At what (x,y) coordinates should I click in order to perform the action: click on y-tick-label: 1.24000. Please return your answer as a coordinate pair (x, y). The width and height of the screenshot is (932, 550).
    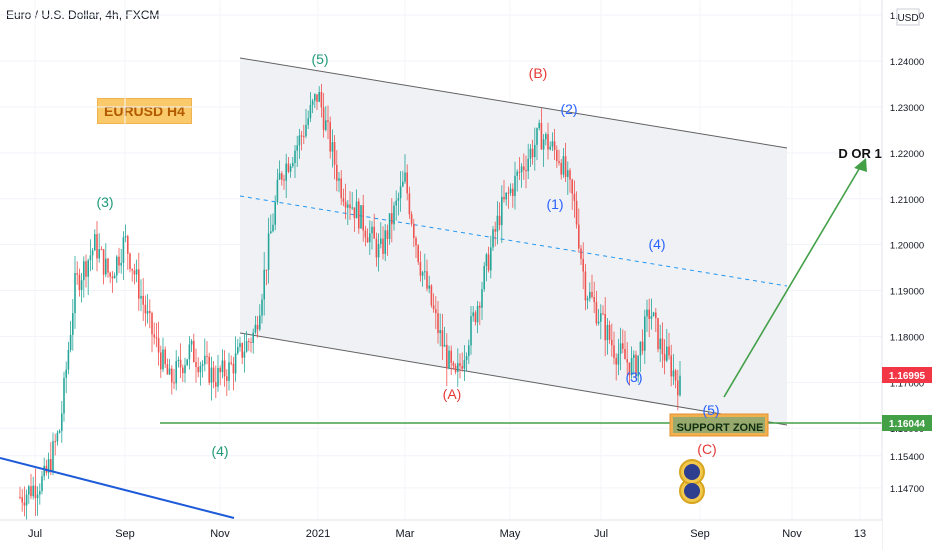
    Looking at the image, I should click on (907, 62).